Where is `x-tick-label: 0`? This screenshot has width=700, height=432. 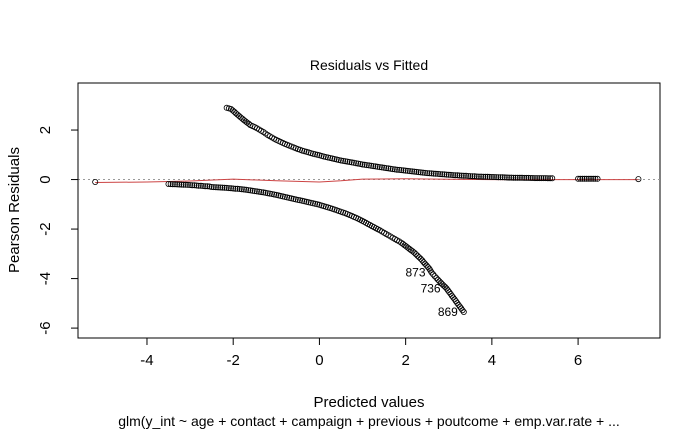 x-tick-label: 0 is located at coordinates (319, 360).